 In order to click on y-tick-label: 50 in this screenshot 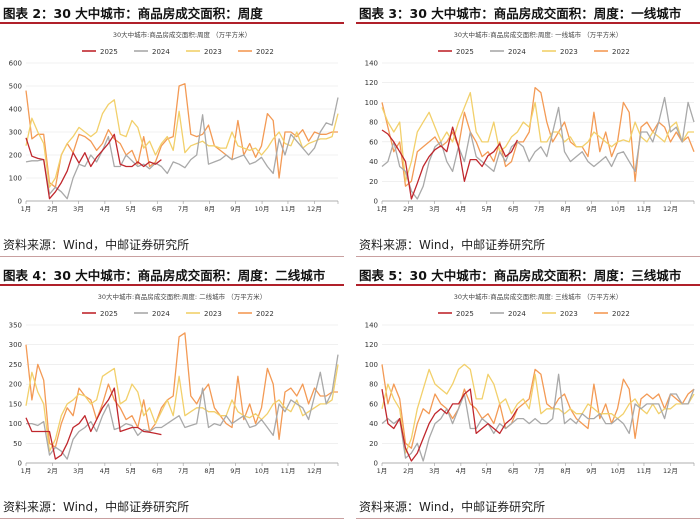, I will do `click(17, 444)`.